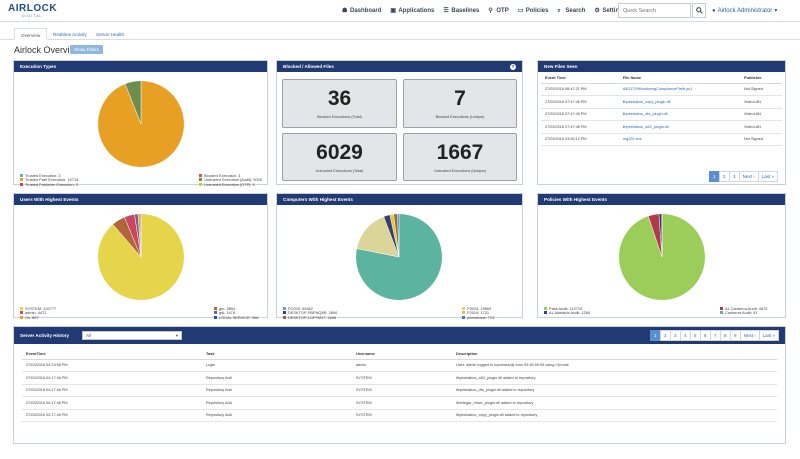 The image size is (800, 459). What do you see at coordinates (86, 49) in the screenshot?
I see `show-filters-button: Show Filters` at bounding box center [86, 49].